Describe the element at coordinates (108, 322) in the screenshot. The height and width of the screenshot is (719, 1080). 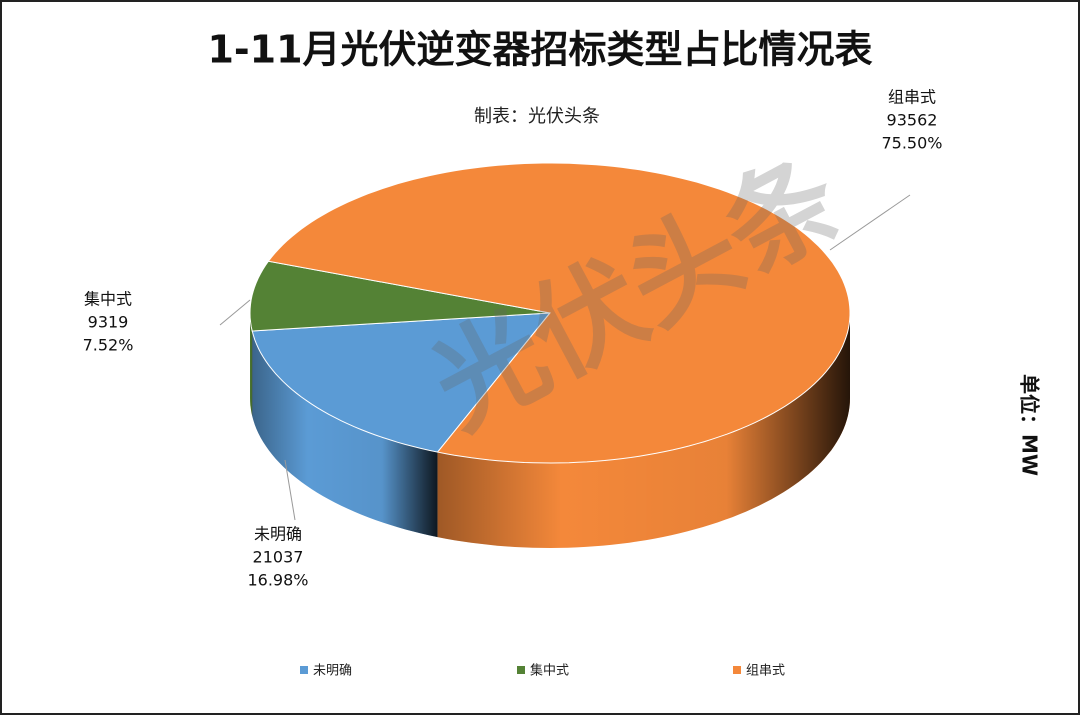
I see `data-label-value: 9319` at that location.